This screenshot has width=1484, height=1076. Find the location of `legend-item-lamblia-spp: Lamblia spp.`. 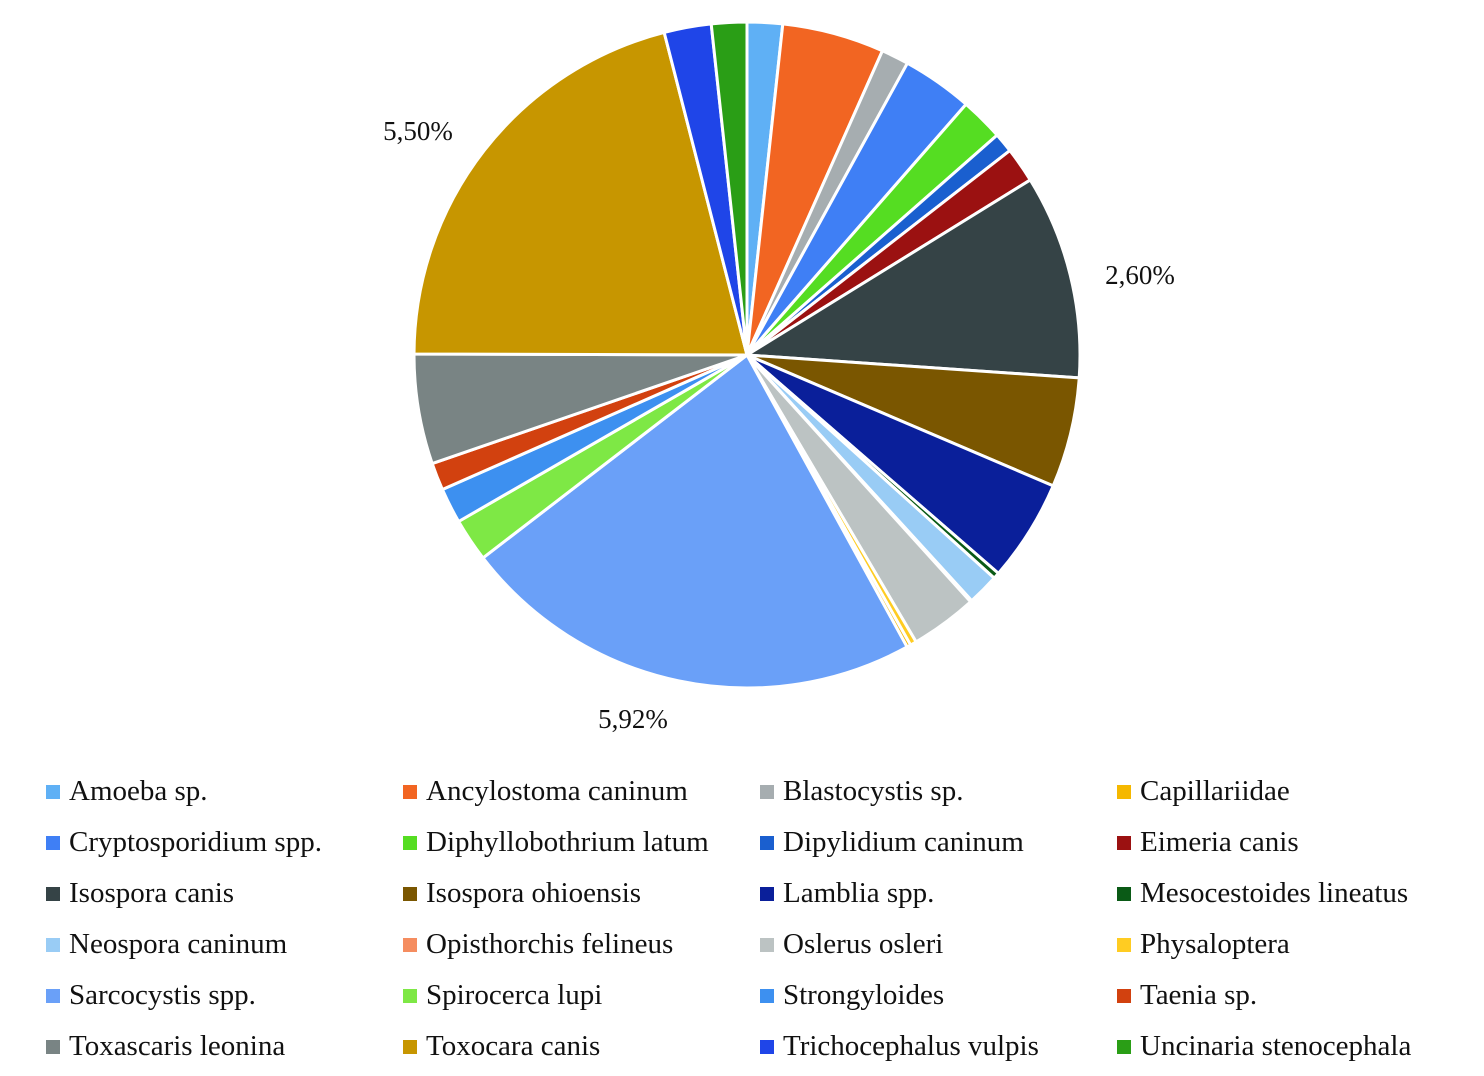

legend-item-lamblia-spp: Lamblia spp. is located at coordinates (938, 893).